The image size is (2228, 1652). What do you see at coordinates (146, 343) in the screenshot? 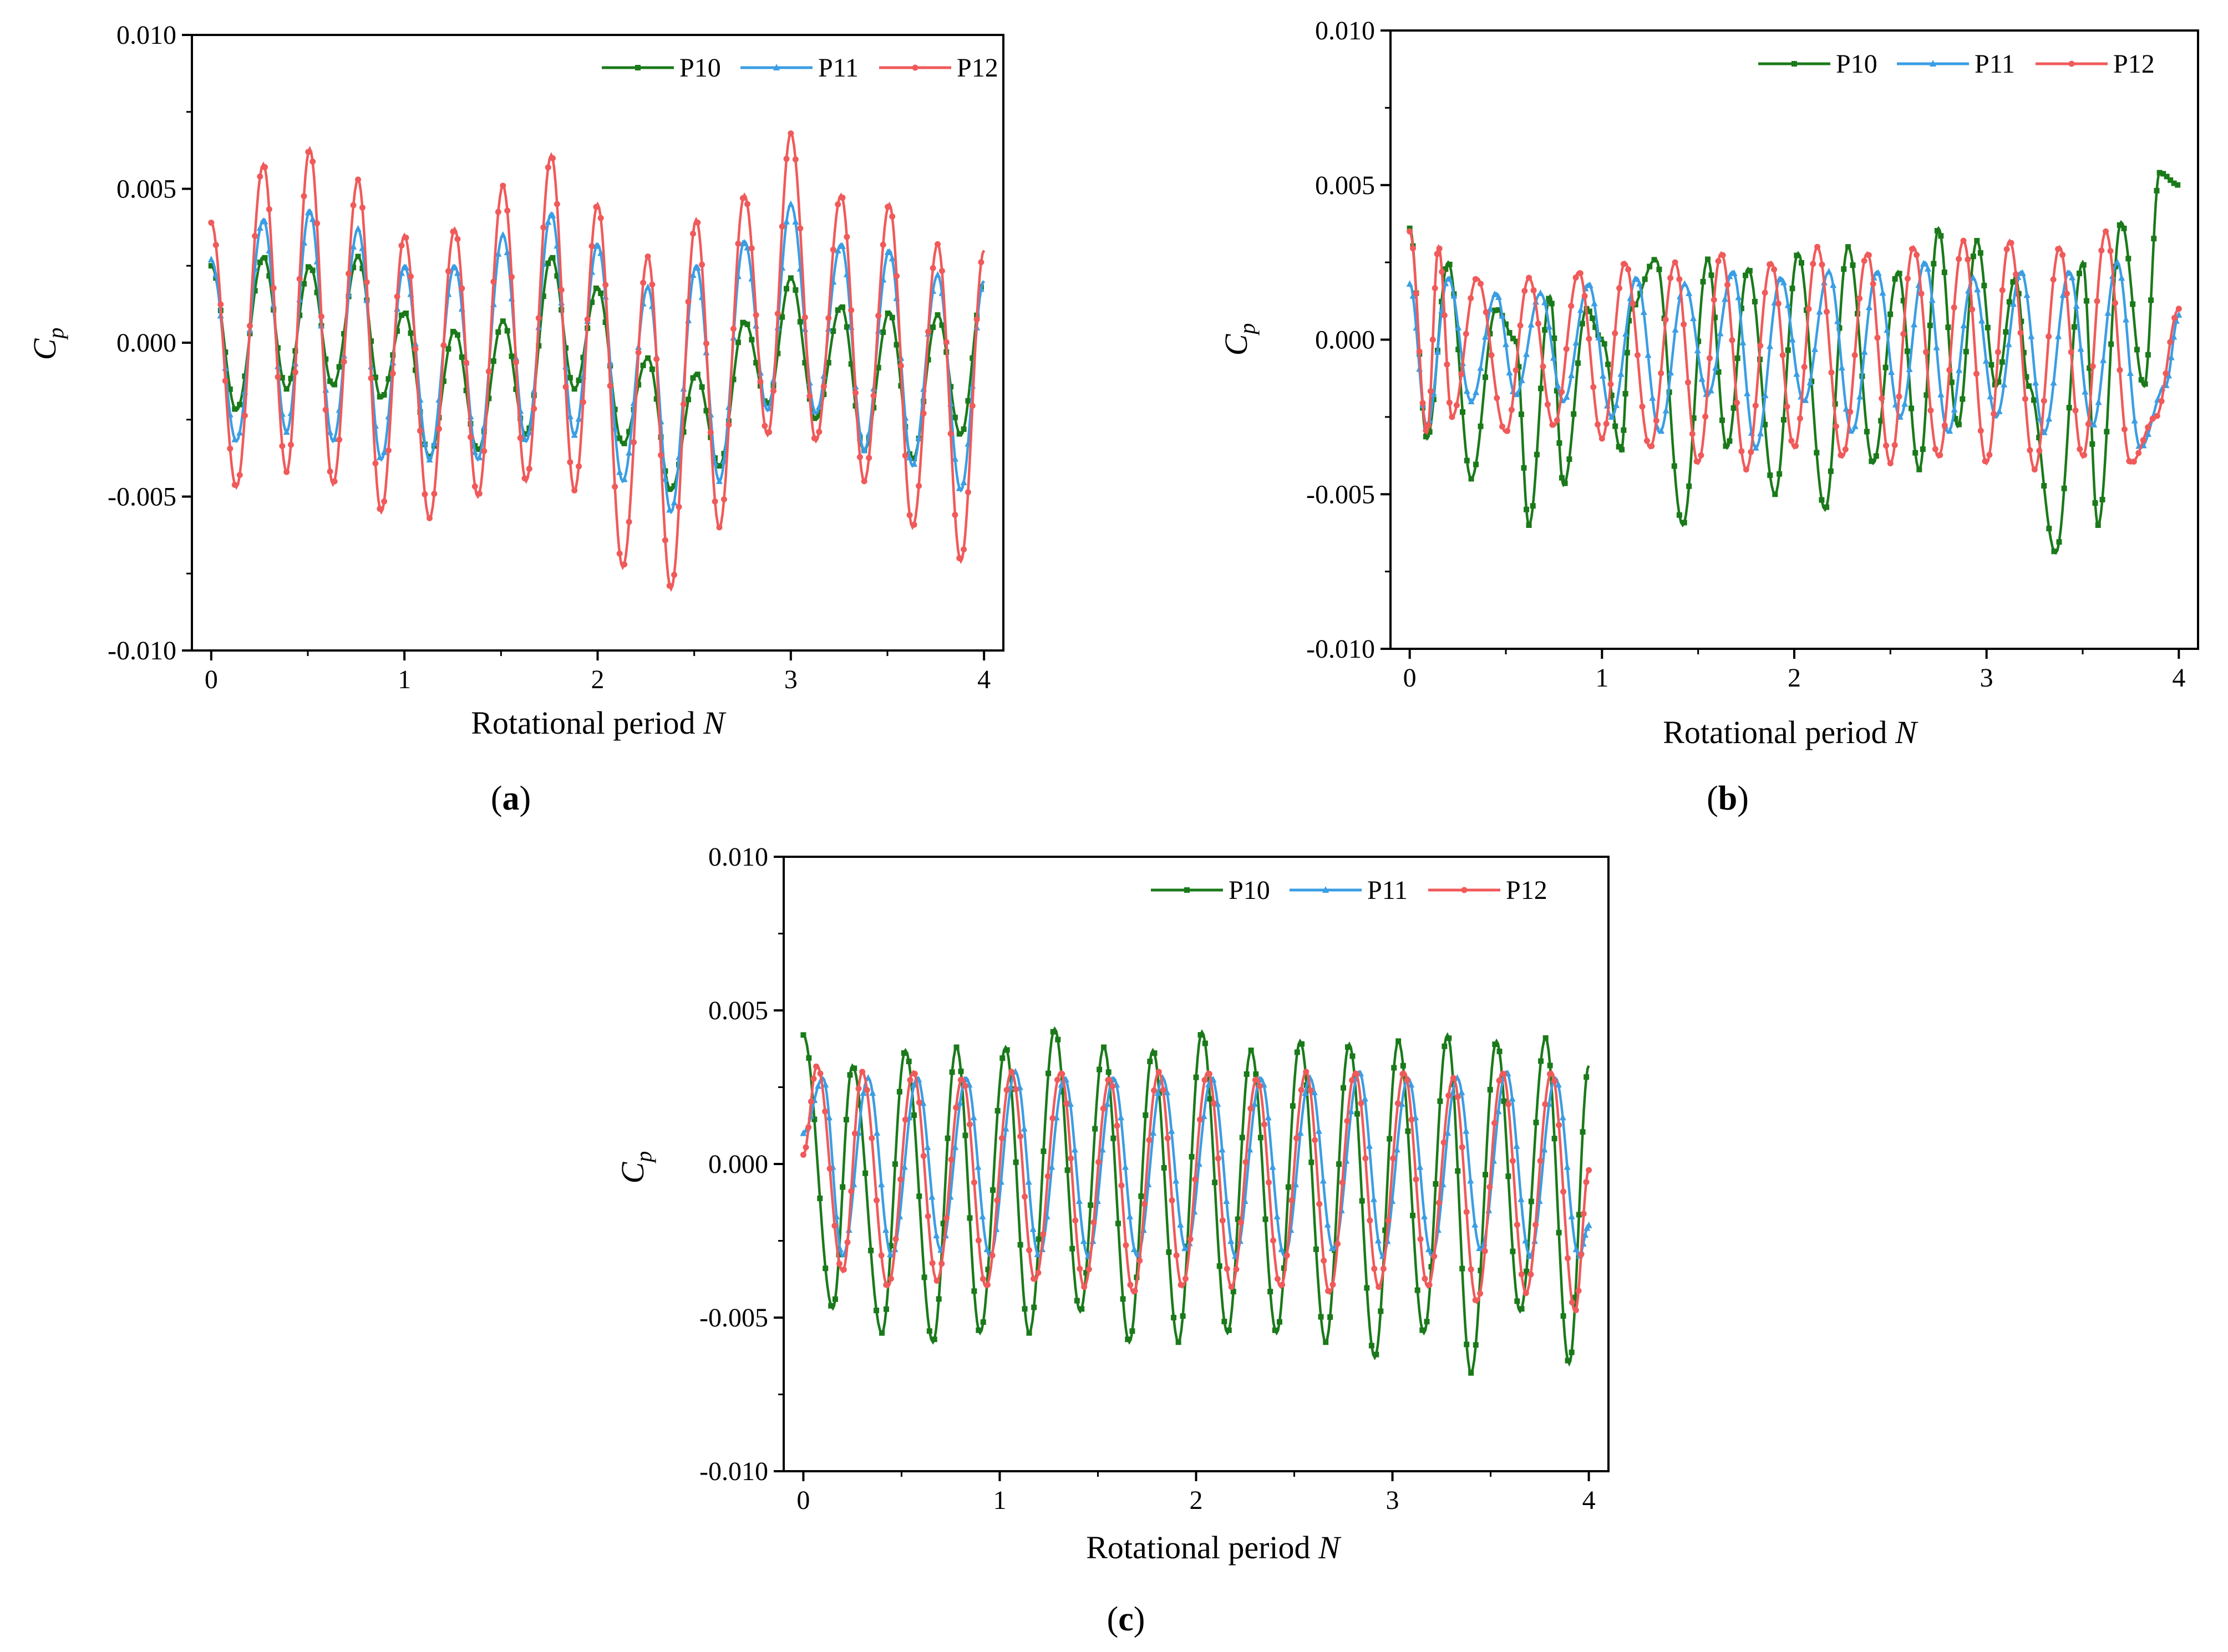
I see `panel-a-ytick-label: 0.000` at bounding box center [146, 343].